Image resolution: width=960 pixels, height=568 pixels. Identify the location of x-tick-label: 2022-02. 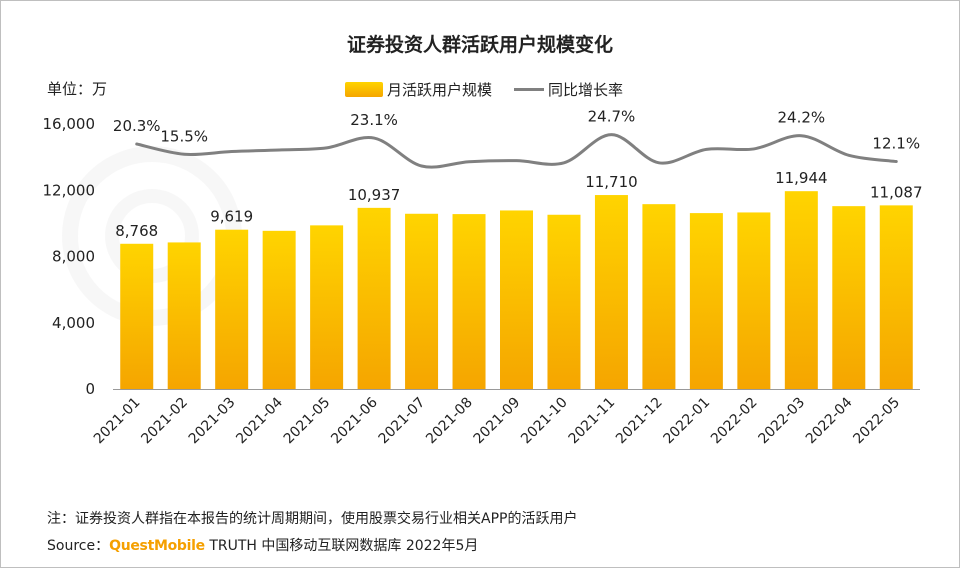
(734, 421).